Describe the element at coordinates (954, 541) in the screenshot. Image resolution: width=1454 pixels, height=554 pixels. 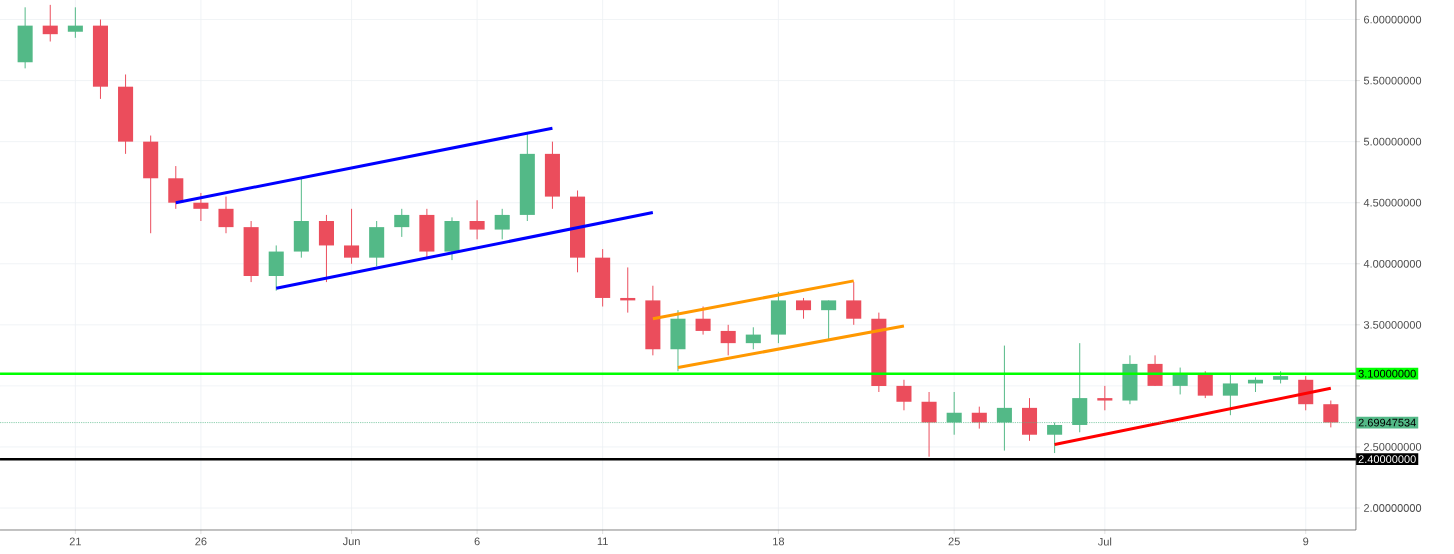
I see `x-tick-label: 25` at that location.